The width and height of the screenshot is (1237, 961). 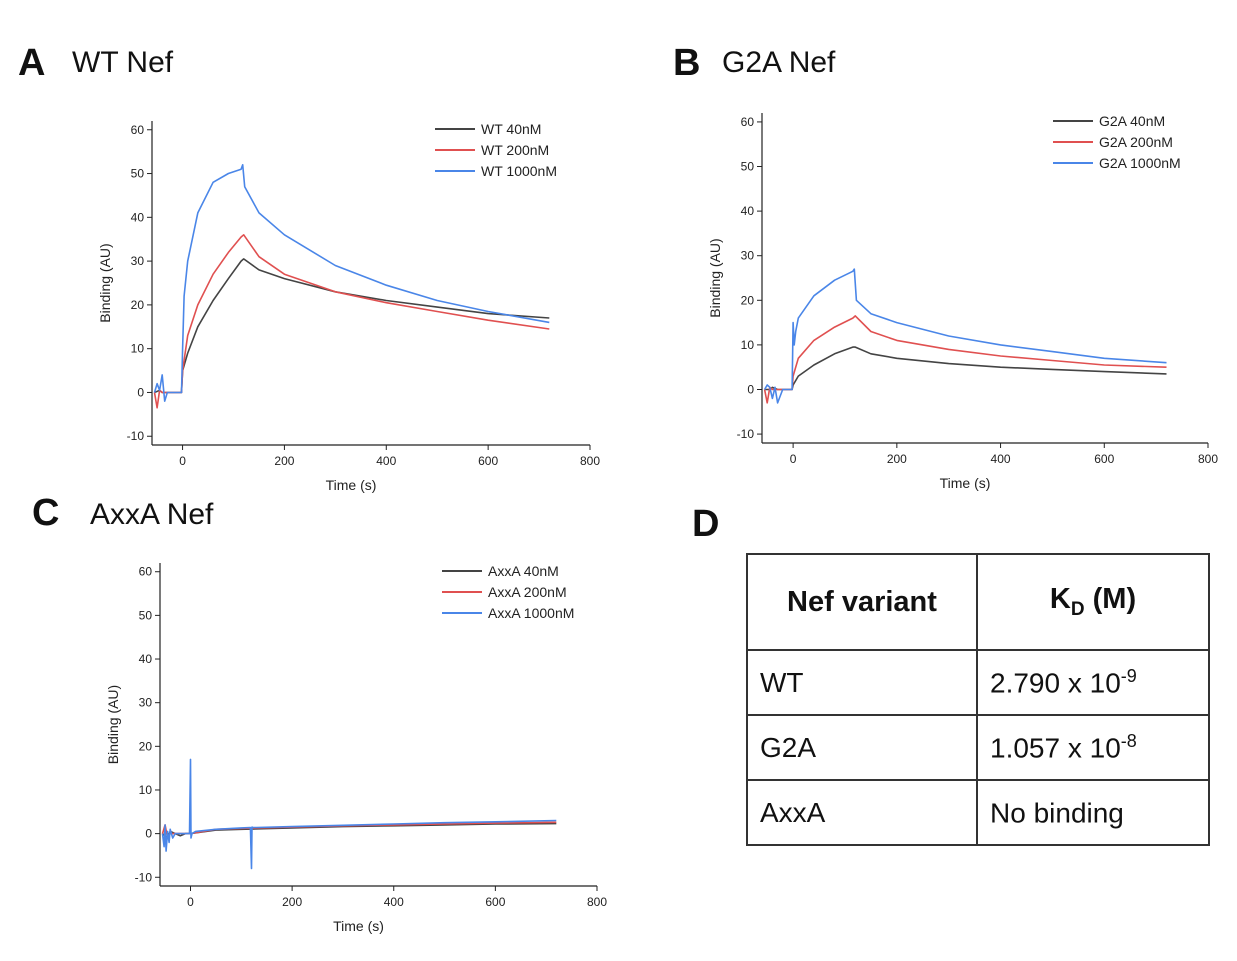 I want to click on kd-exponent: -8, so click(x=1128, y=740).